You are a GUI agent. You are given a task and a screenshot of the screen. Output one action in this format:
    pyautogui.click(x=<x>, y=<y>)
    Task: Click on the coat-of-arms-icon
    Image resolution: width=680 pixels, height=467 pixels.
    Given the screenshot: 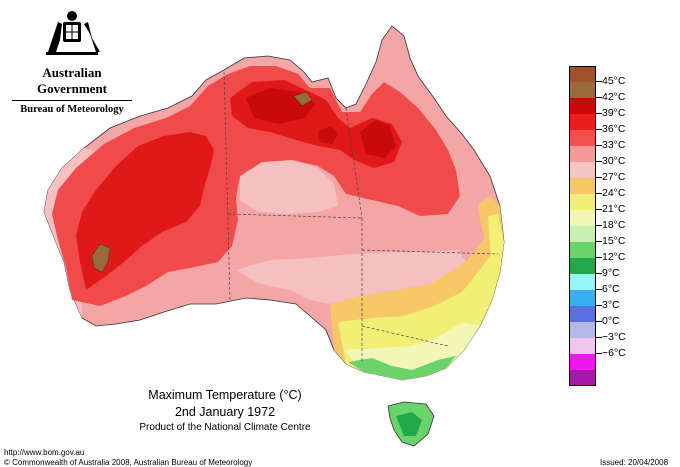 What is the action you would take?
    pyautogui.click(x=73, y=33)
    